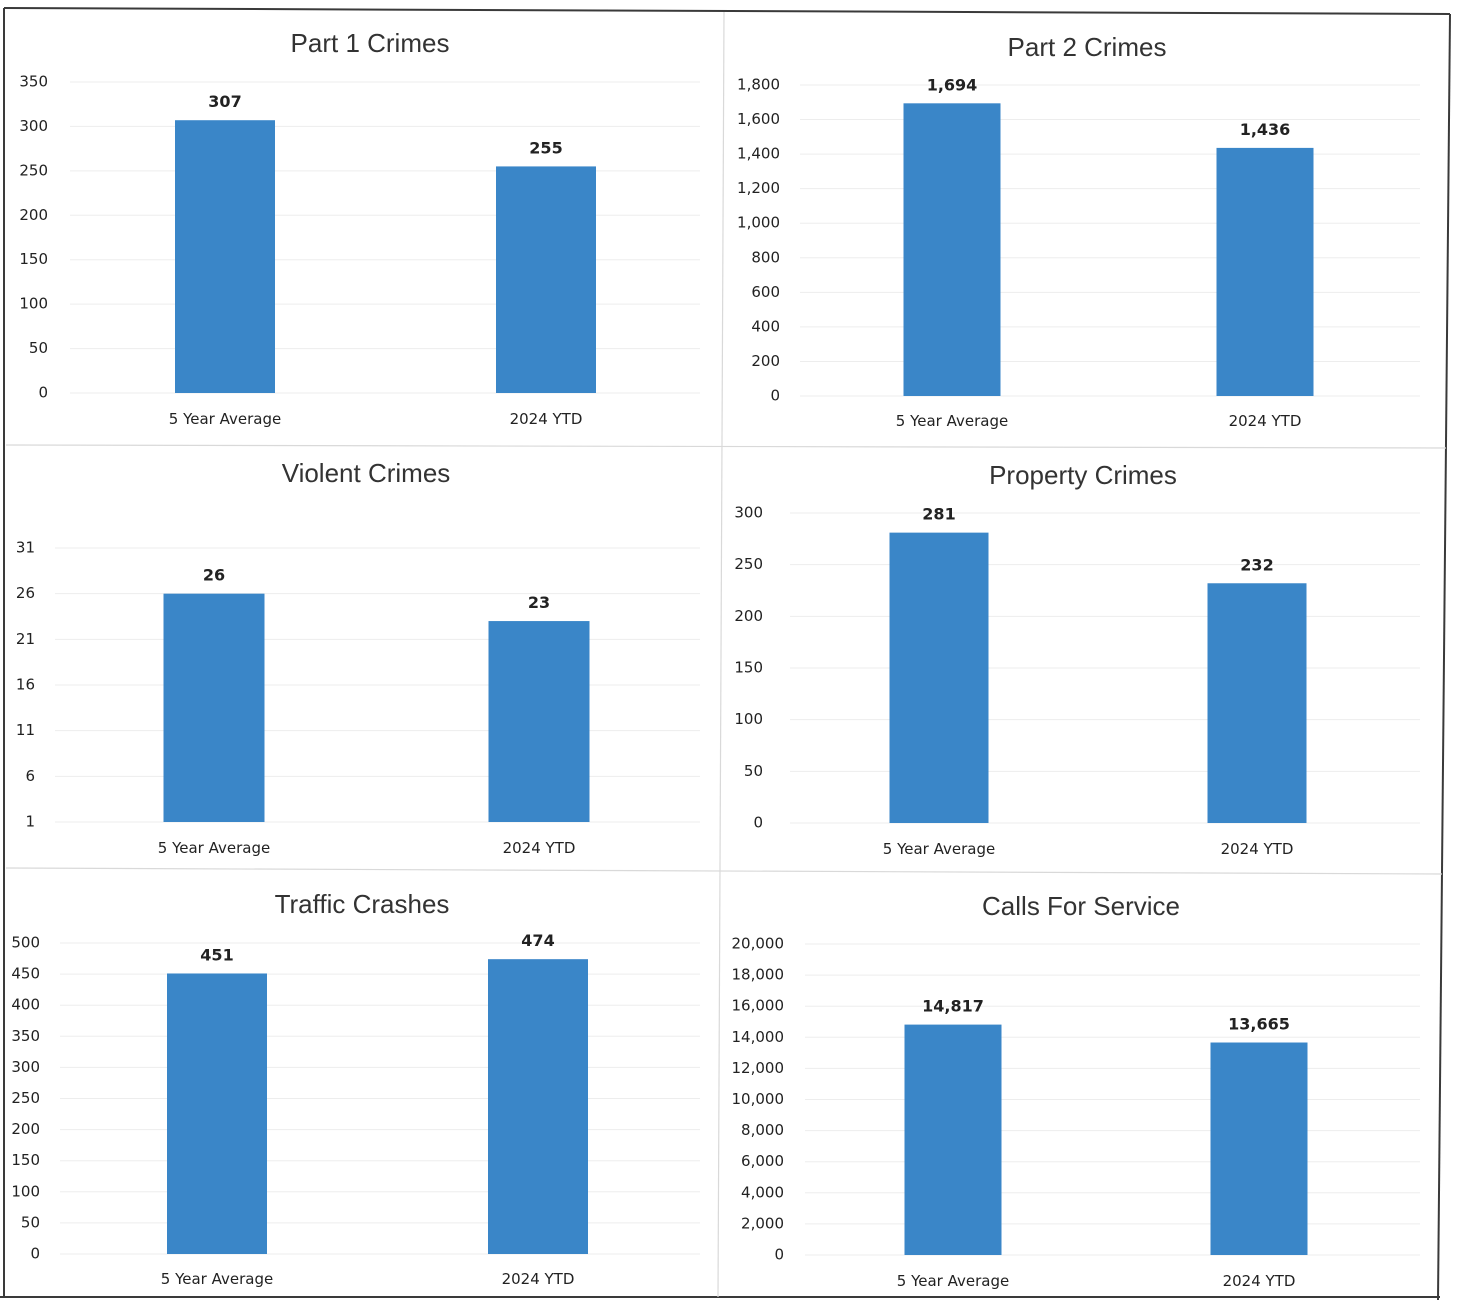 The width and height of the screenshot is (1457, 1301). I want to click on y-tick-label: 4,000, so click(762, 1192).